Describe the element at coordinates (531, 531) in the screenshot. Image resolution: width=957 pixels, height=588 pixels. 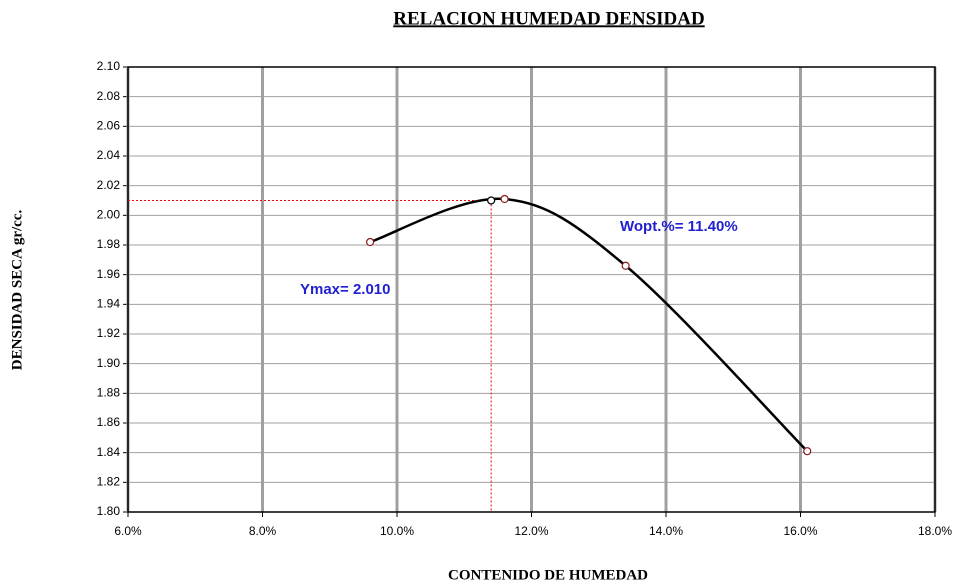
I see `x-tick-label: 12.0%` at that location.